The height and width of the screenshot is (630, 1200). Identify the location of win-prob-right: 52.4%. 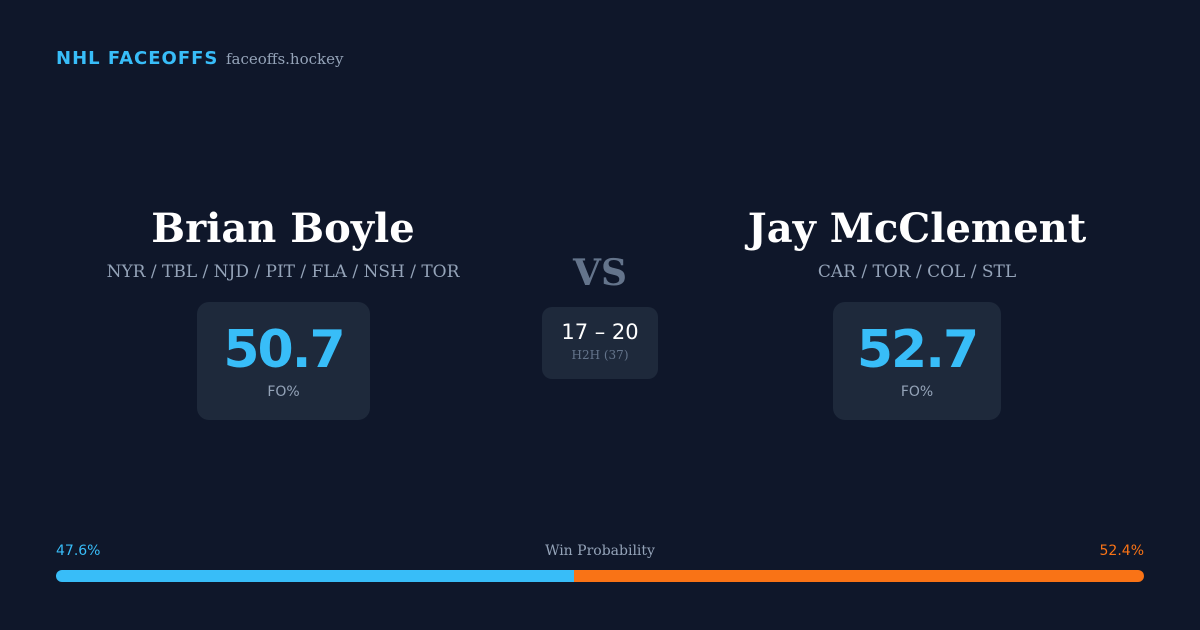
(1121, 551).